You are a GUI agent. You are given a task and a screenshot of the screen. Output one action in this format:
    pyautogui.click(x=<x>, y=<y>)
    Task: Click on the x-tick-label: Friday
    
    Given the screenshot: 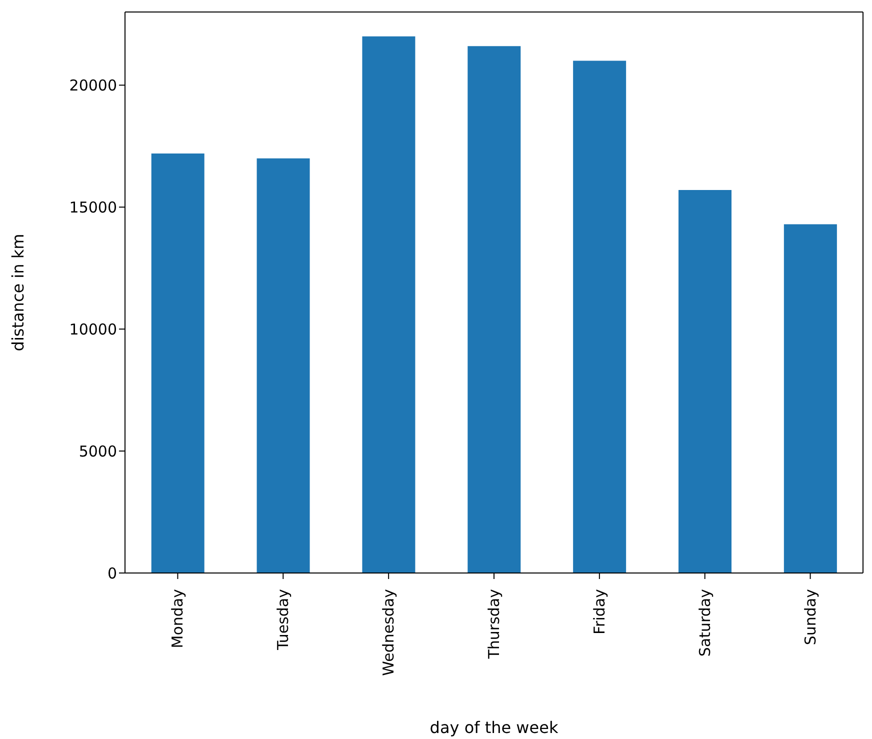 What is the action you would take?
    pyautogui.click(x=599, y=611)
    